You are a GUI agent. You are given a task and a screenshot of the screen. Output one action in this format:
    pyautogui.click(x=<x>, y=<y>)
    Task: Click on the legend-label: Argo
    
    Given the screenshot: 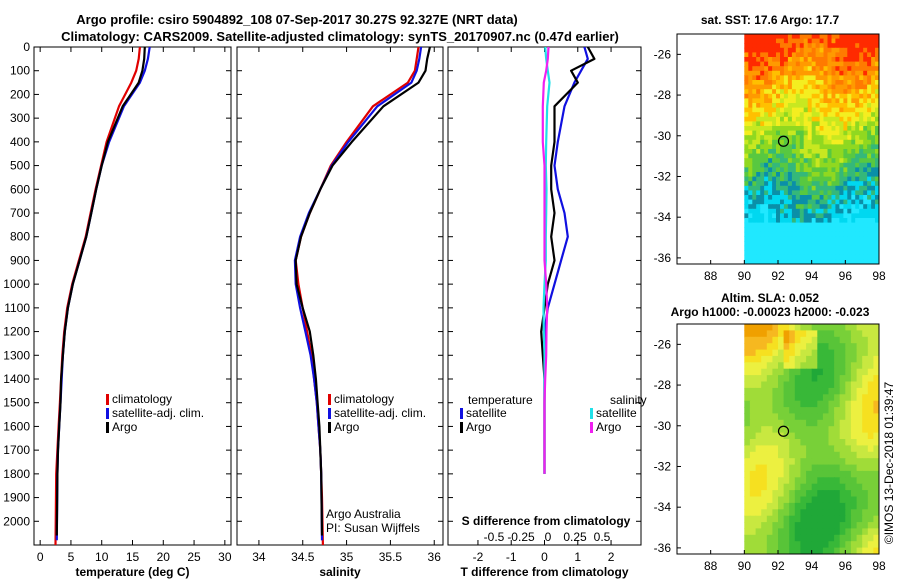 What is the action you would take?
    pyautogui.click(x=347, y=427)
    